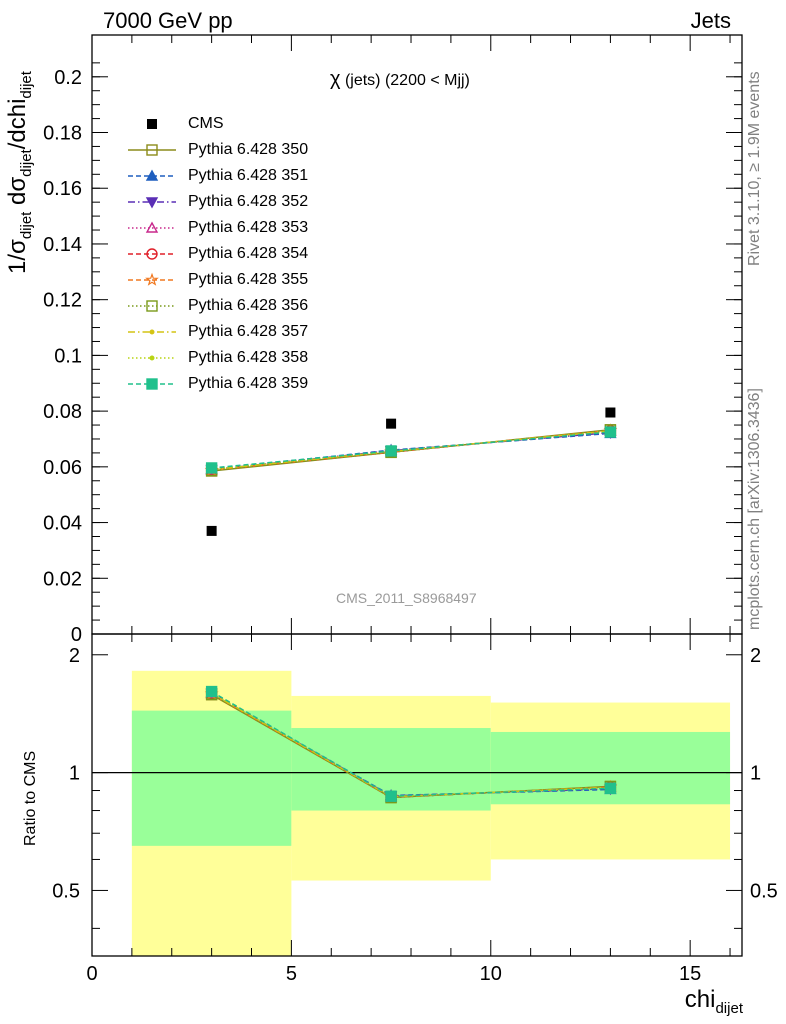 This screenshot has height=1024, width=786. What do you see at coordinates (755, 774) in the screenshot?
I see `rtick-label-right-1: 1` at bounding box center [755, 774].